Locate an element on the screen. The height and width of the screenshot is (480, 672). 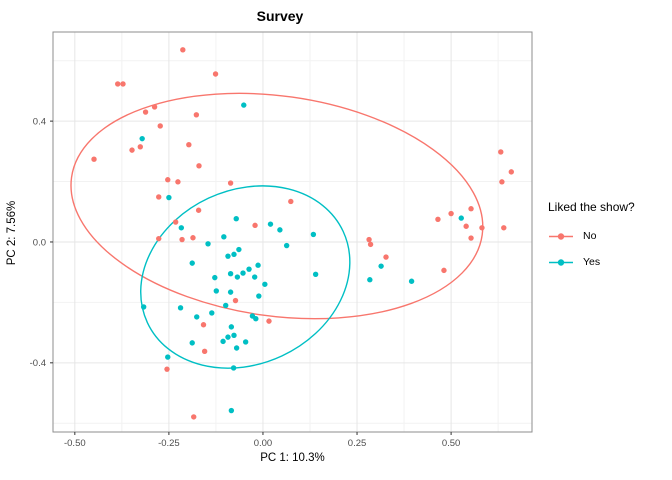
legend-label-no: No is located at coordinates (590, 236).